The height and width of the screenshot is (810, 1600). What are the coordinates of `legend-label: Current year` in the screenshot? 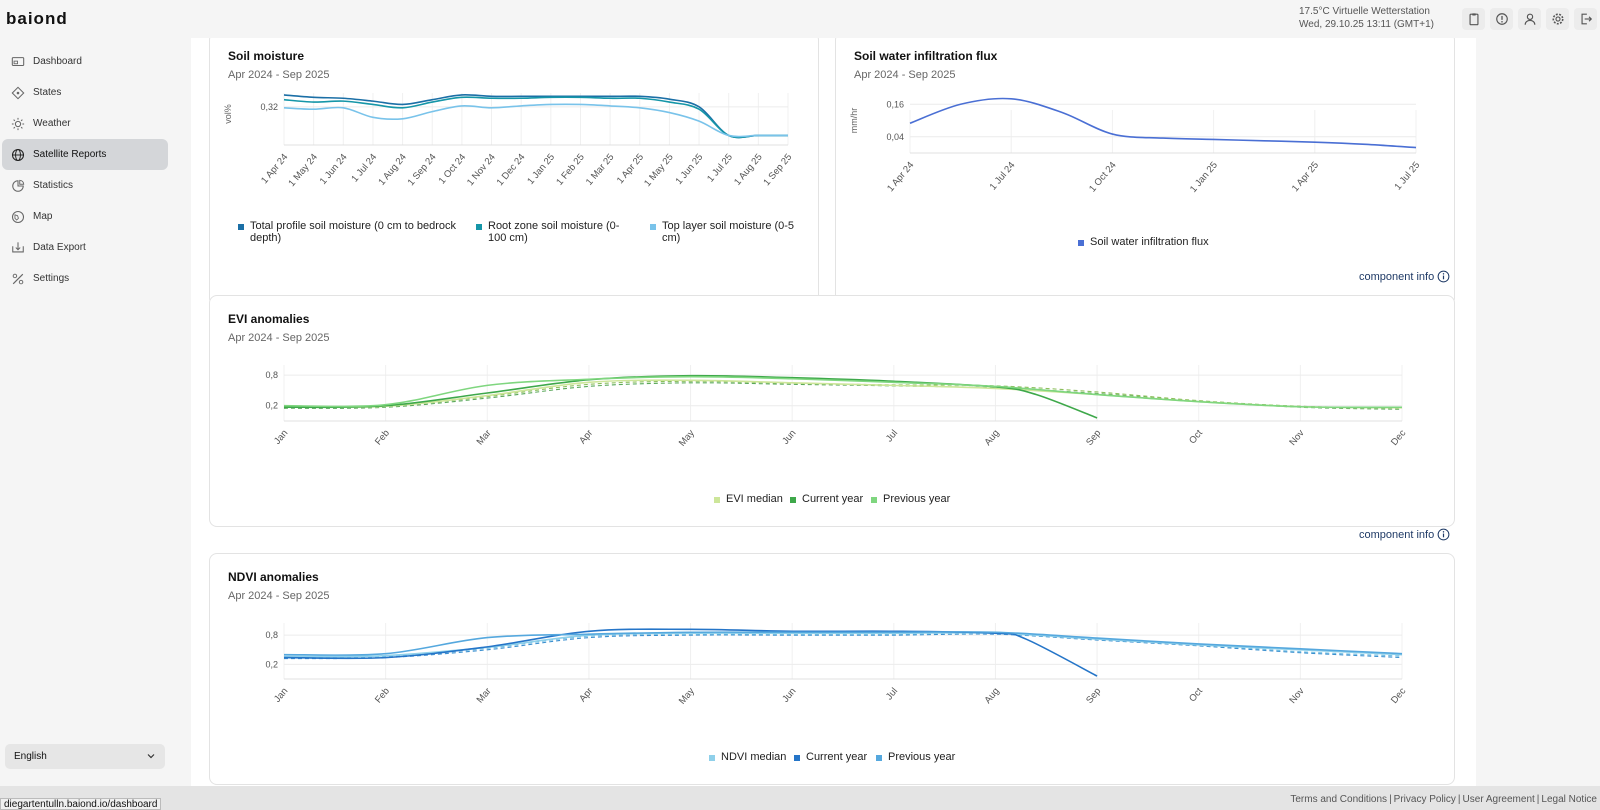 It's located at (833, 499).